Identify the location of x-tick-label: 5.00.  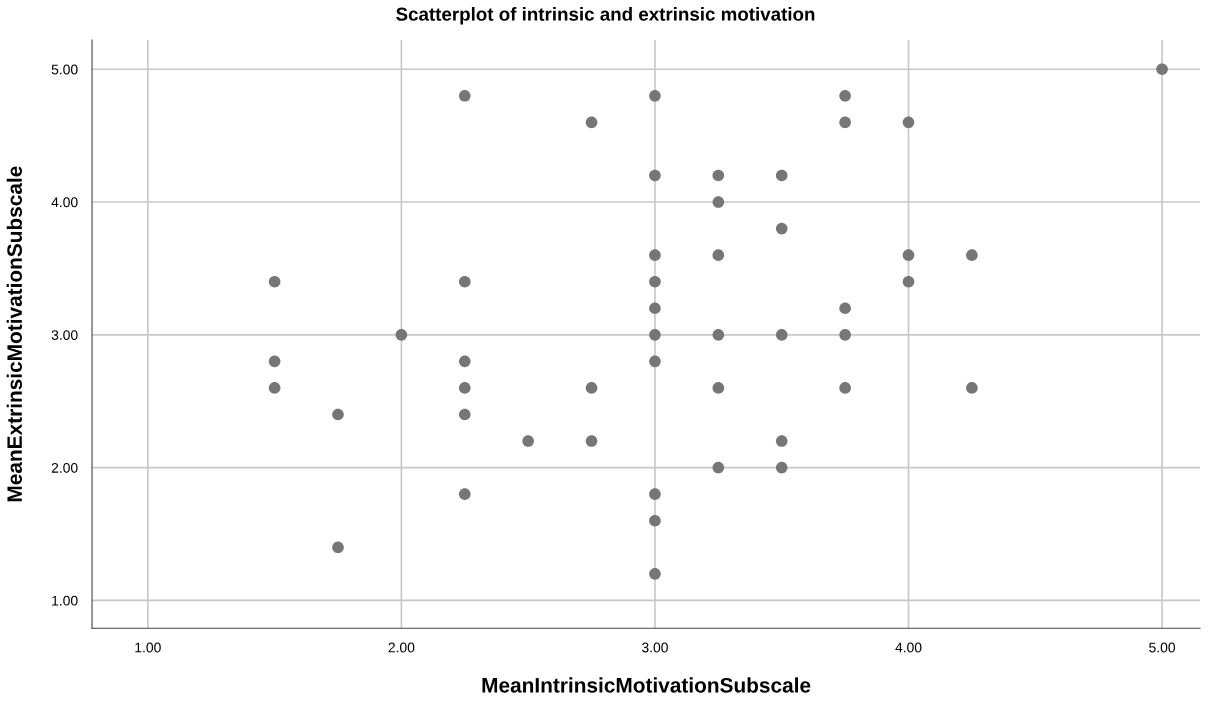
(1162, 647).